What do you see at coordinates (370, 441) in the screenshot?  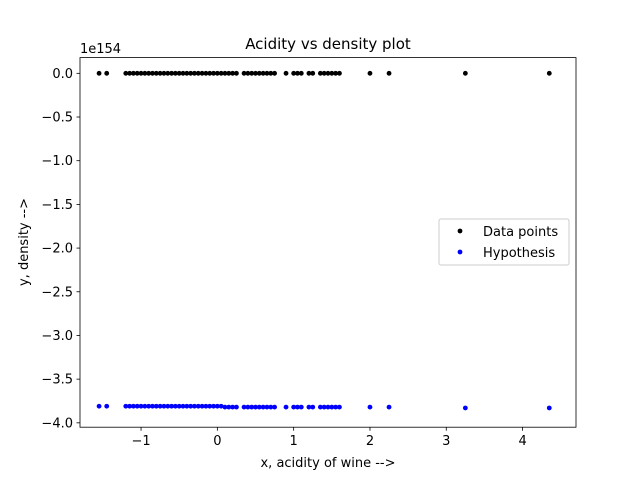 I see `x-tick-label: 2` at bounding box center [370, 441].